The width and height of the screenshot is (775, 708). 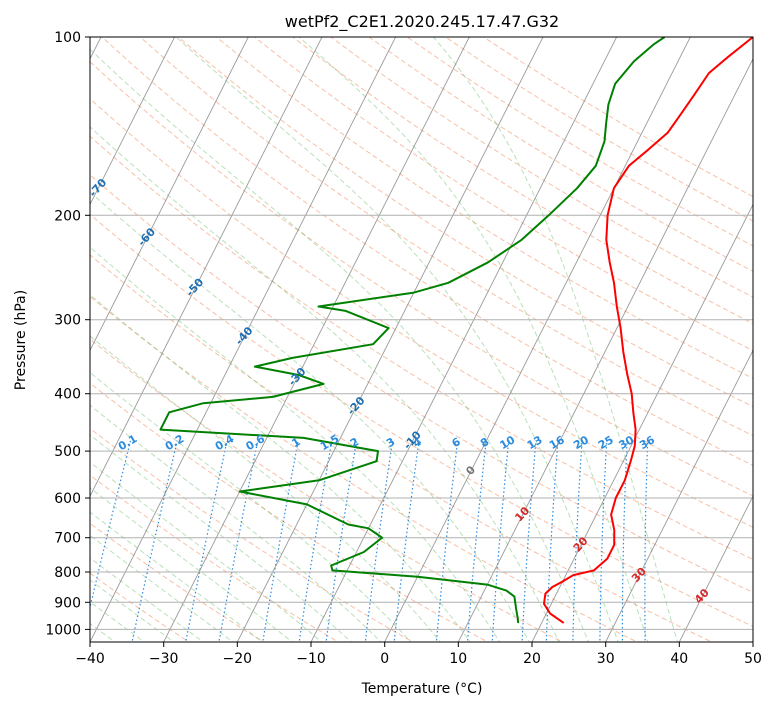 I want to click on x-tick-label: −40, so click(x=90, y=659).